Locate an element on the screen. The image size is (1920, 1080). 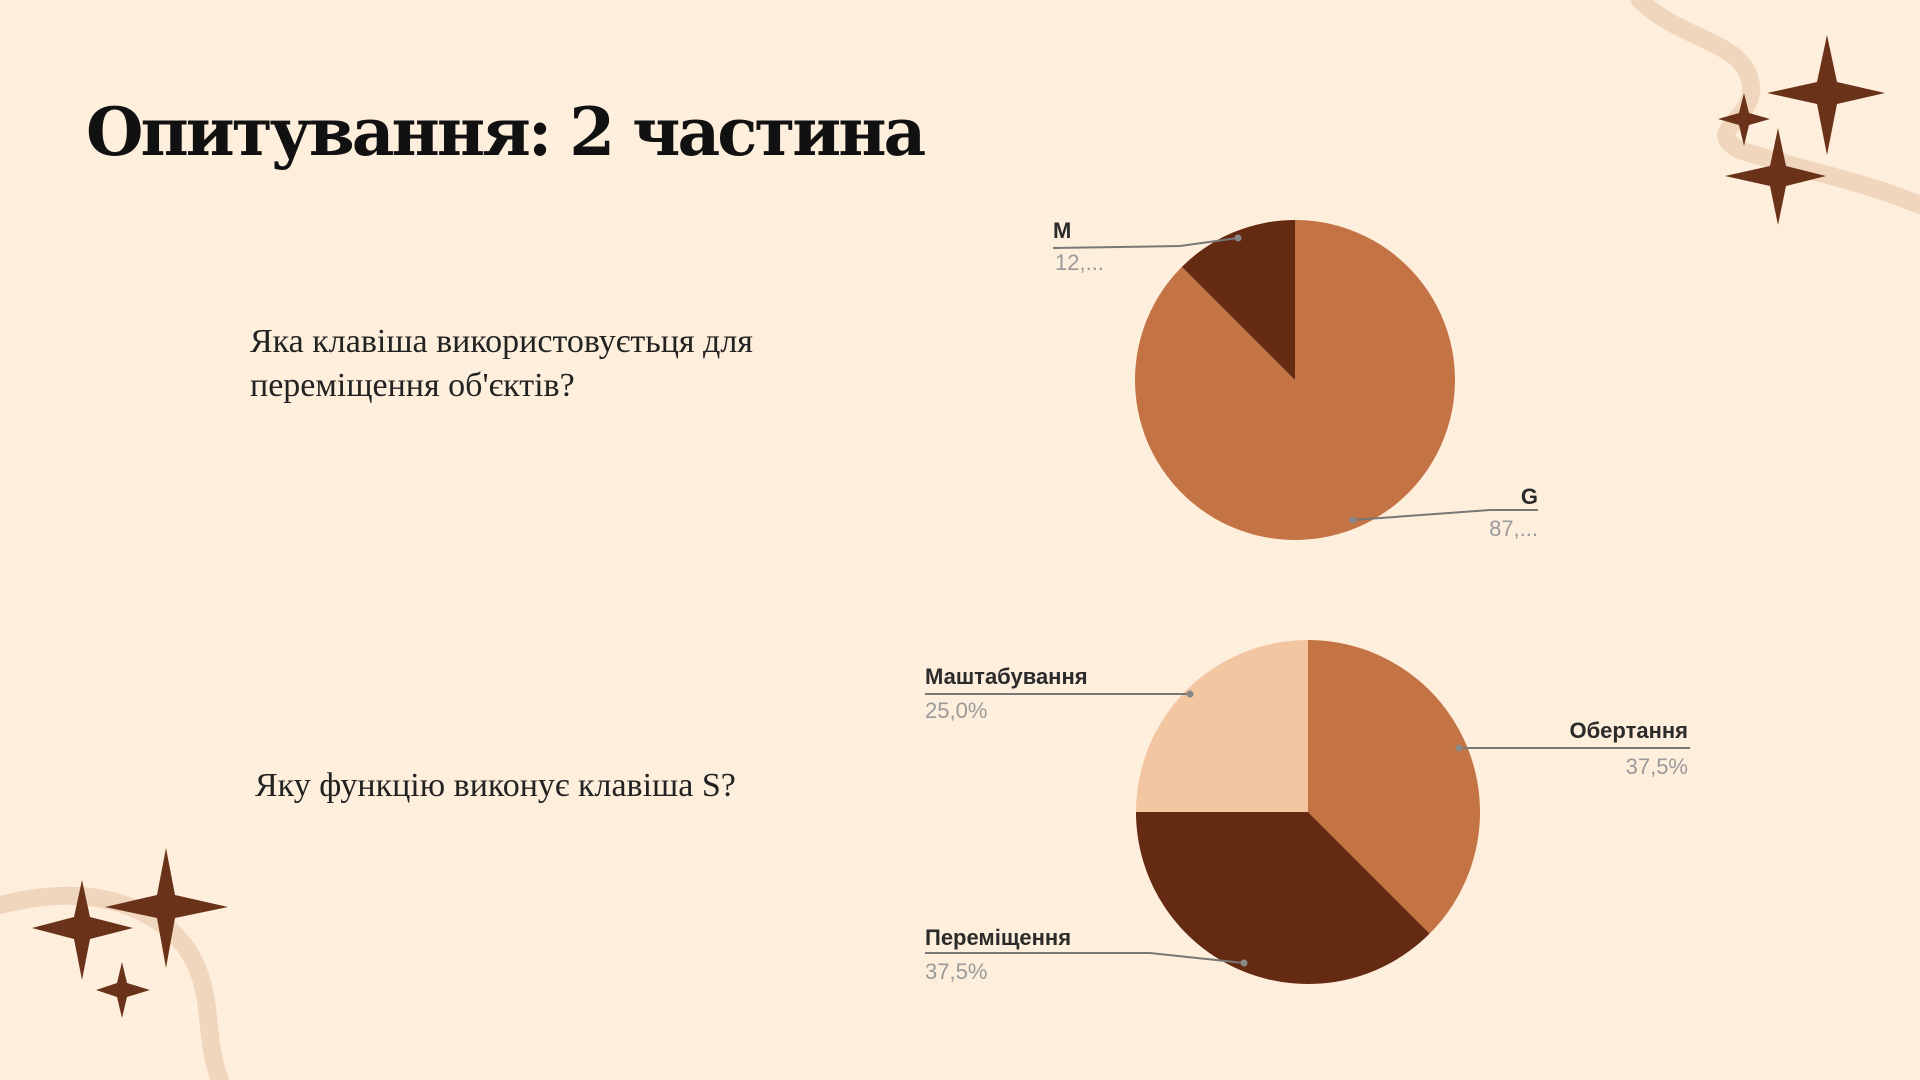
slice-label-name: M is located at coordinates (1062, 230).